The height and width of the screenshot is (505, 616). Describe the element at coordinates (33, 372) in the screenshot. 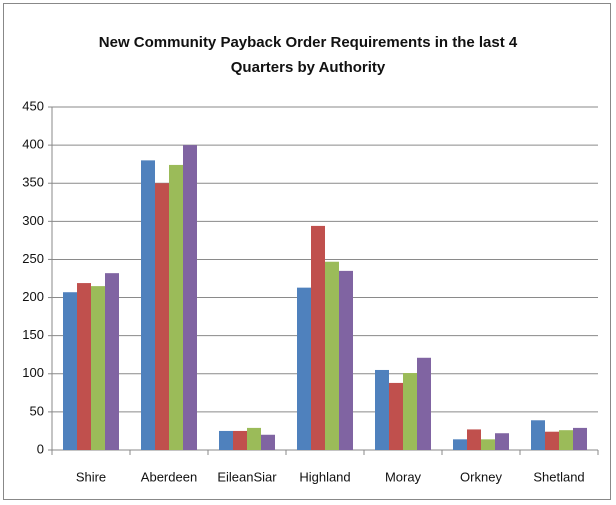

I see `y-tick-label: 100` at that location.